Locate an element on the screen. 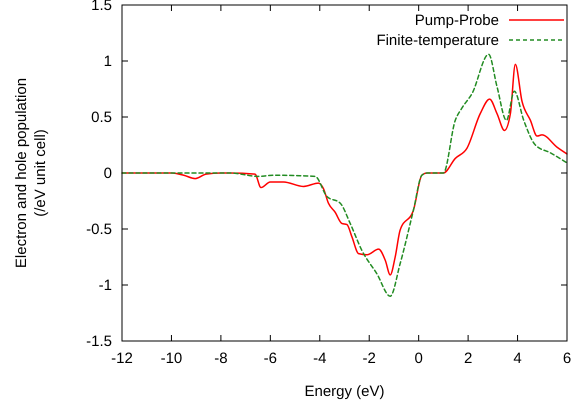 The image size is (577, 408). legend-label: Finite-temperature is located at coordinates (437, 40).